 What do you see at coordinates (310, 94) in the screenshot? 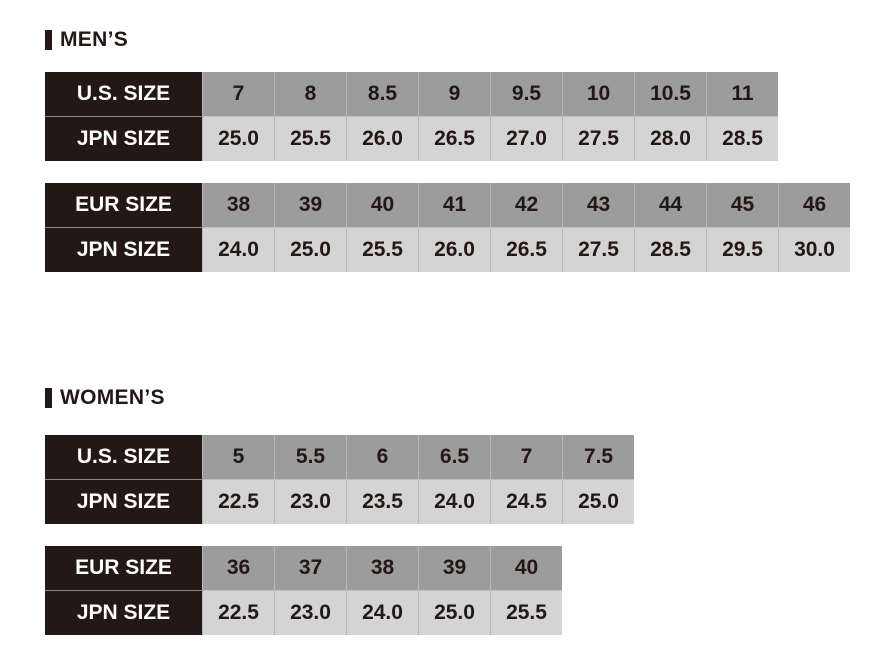
I see `size-cell: 8` at bounding box center [310, 94].